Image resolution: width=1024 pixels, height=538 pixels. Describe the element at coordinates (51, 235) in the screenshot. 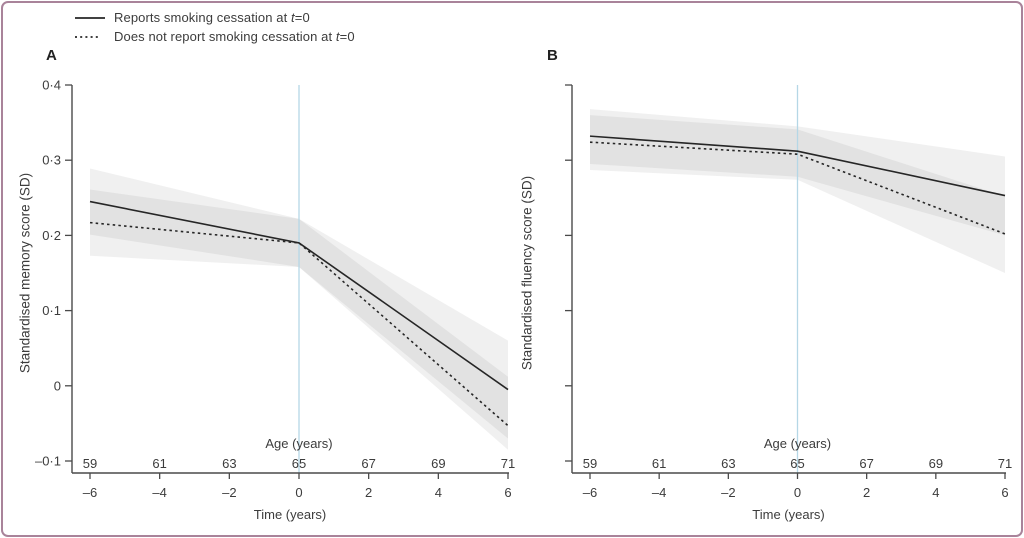

I see `panel-a-y-tick-label: 0·2` at that location.